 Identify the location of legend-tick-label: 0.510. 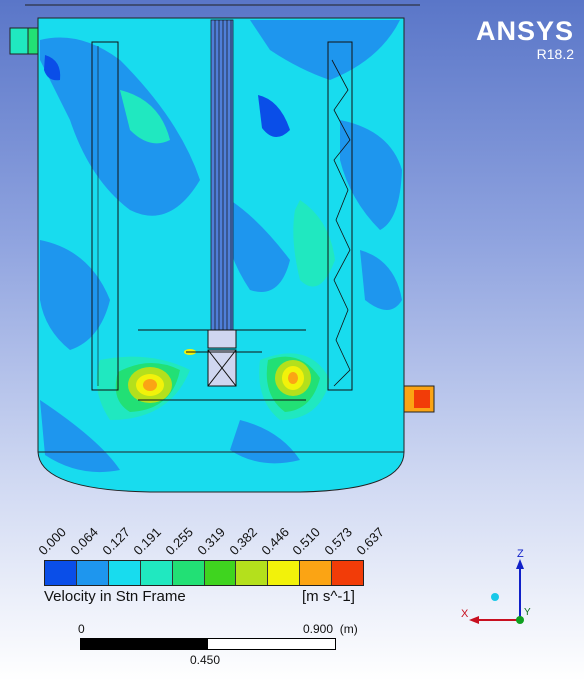
(306, 541).